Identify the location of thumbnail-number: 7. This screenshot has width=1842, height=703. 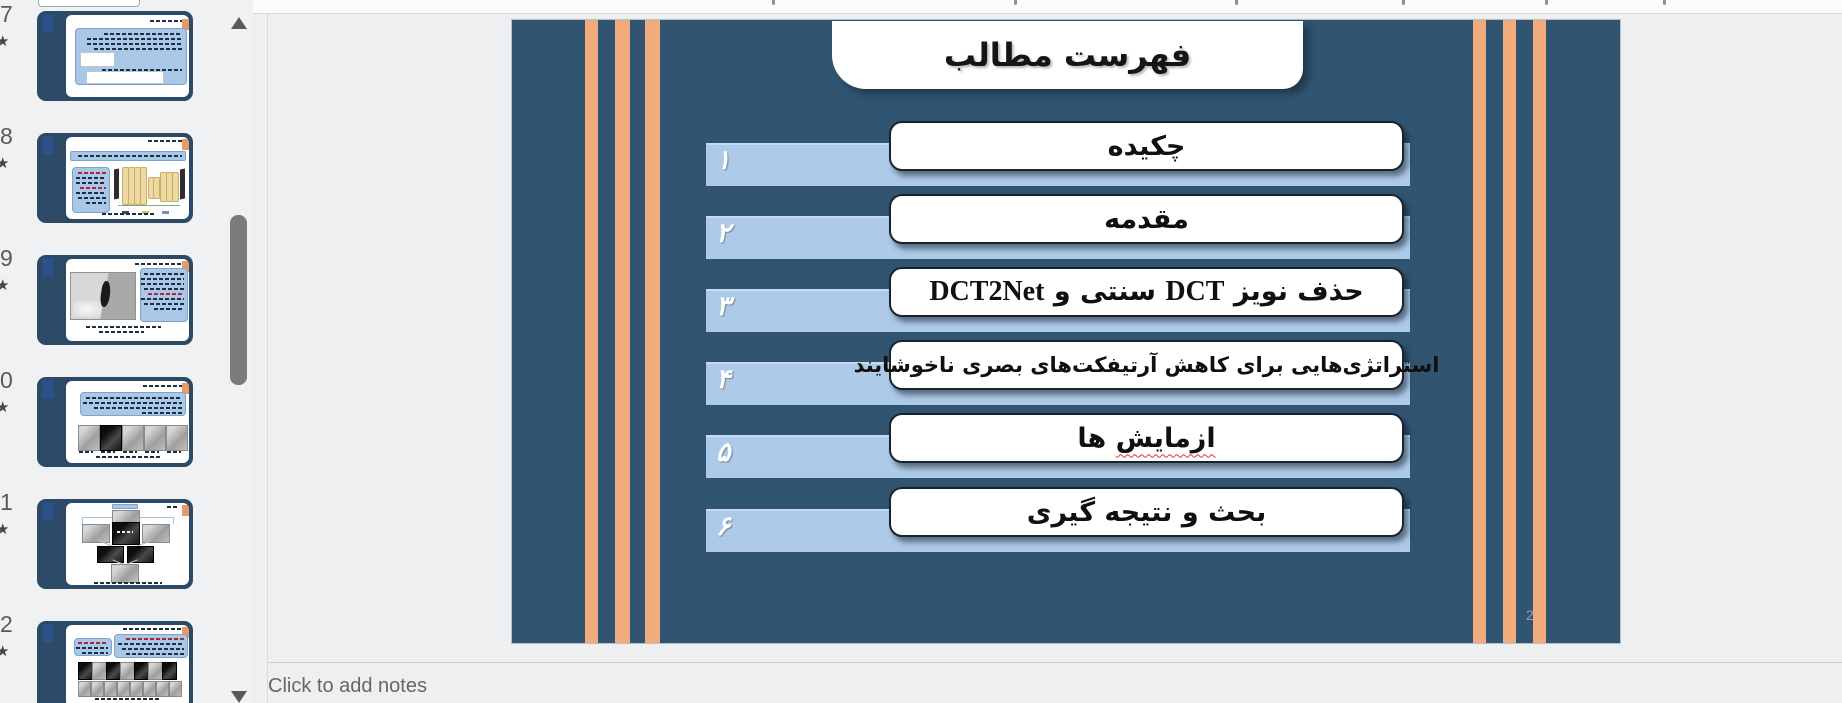
(6, 14).